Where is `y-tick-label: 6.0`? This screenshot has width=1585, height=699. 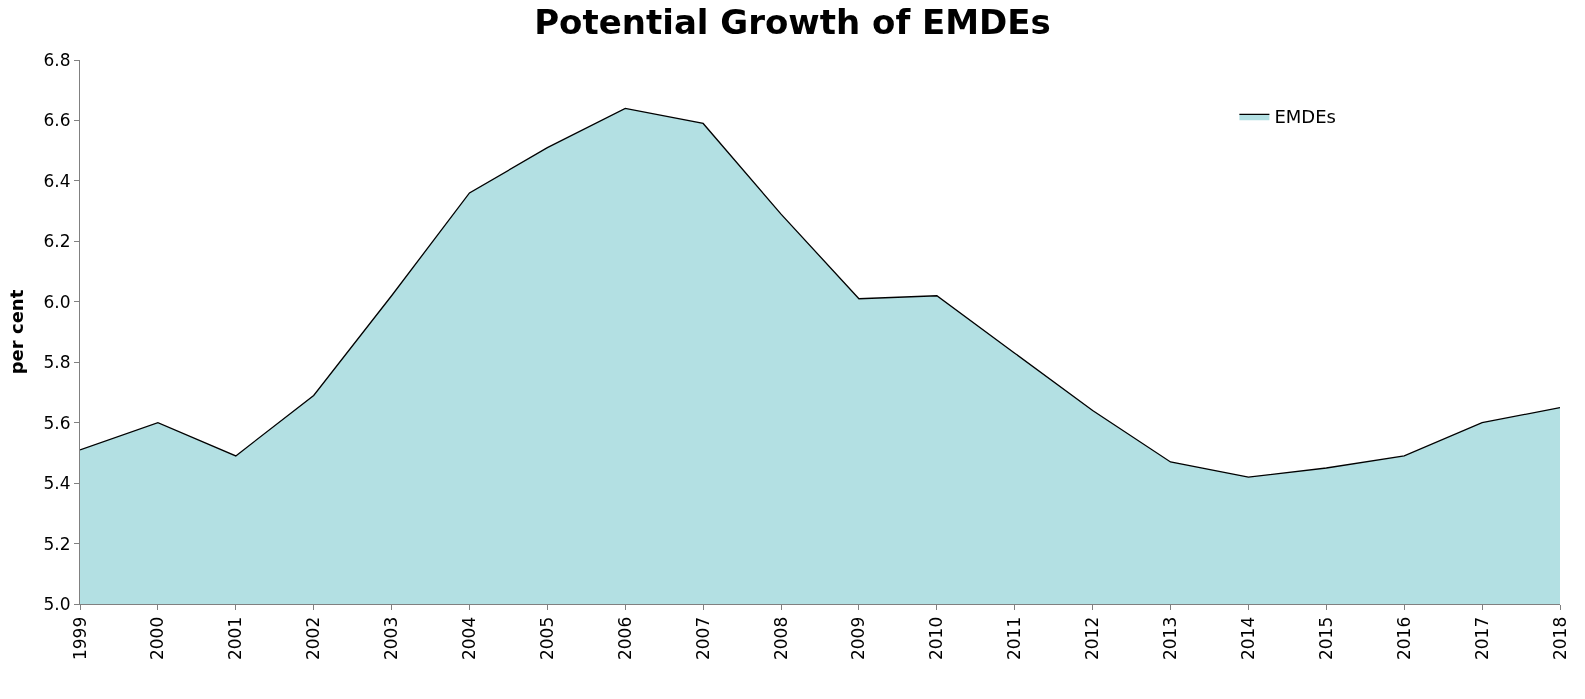 y-tick-label: 6.0 is located at coordinates (57, 301).